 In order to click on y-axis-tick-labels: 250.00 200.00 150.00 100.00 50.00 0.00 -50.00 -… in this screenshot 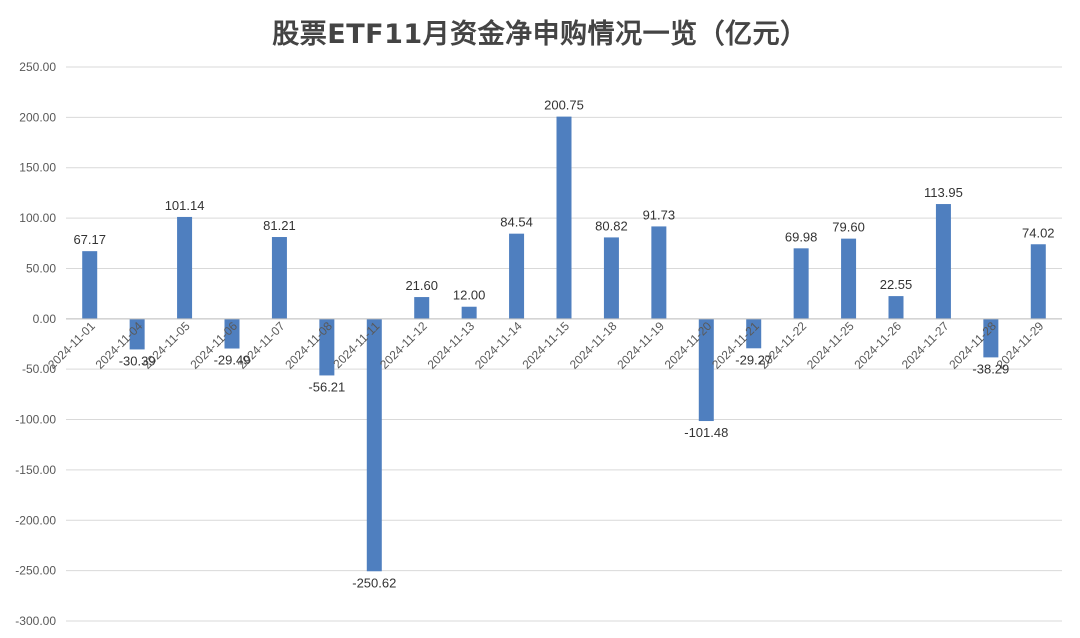, I will do `click(35, 344)`.